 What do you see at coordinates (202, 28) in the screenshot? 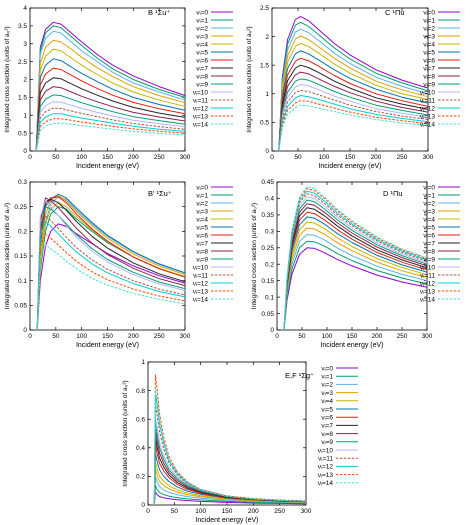
I see `legend-label-v2: νᵢ=2` at bounding box center [202, 28].